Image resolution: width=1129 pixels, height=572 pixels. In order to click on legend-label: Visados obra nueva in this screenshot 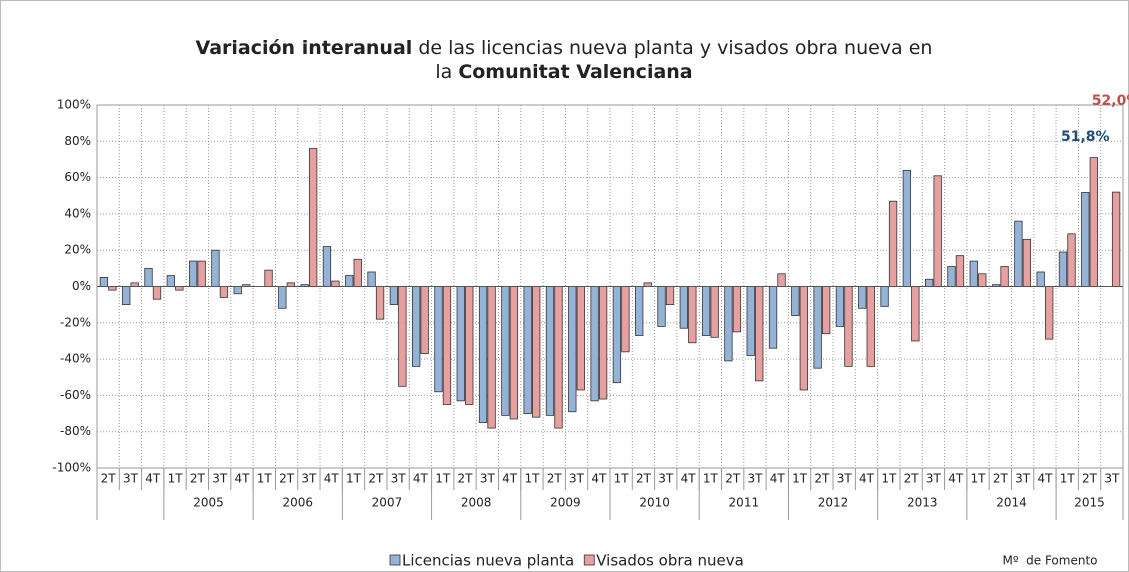, I will do `click(670, 561)`.